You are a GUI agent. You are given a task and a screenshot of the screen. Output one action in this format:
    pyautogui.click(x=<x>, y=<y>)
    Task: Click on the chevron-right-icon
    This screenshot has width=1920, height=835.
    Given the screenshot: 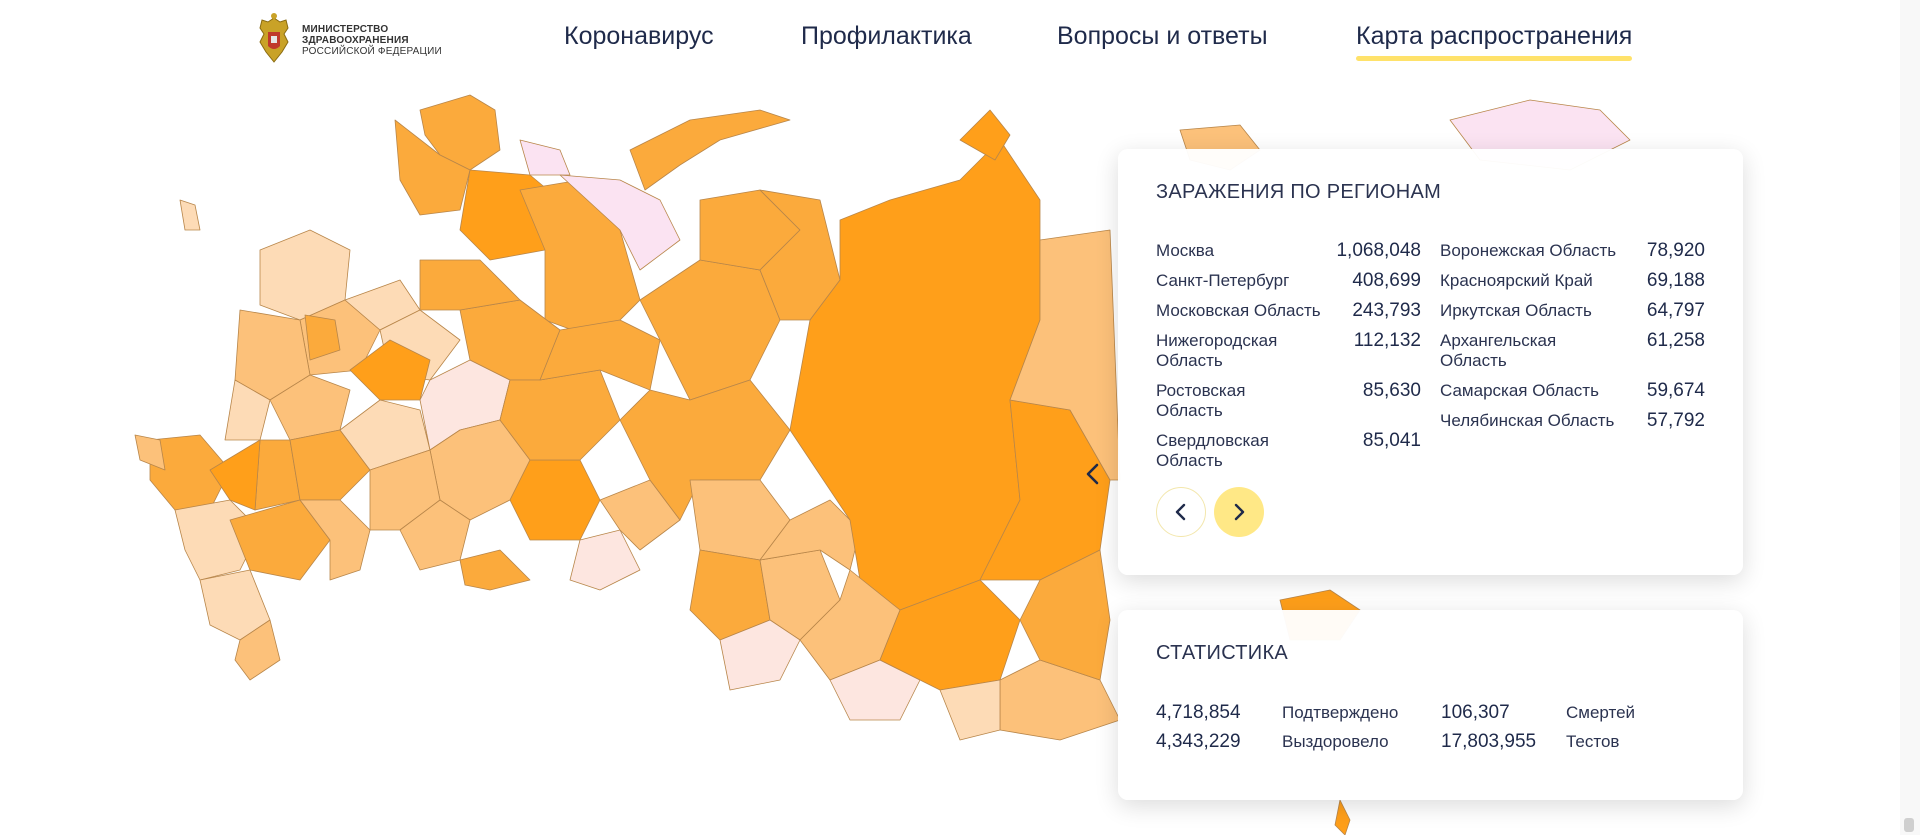 What is the action you would take?
    pyautogui.click(x=1239, y=512)
    